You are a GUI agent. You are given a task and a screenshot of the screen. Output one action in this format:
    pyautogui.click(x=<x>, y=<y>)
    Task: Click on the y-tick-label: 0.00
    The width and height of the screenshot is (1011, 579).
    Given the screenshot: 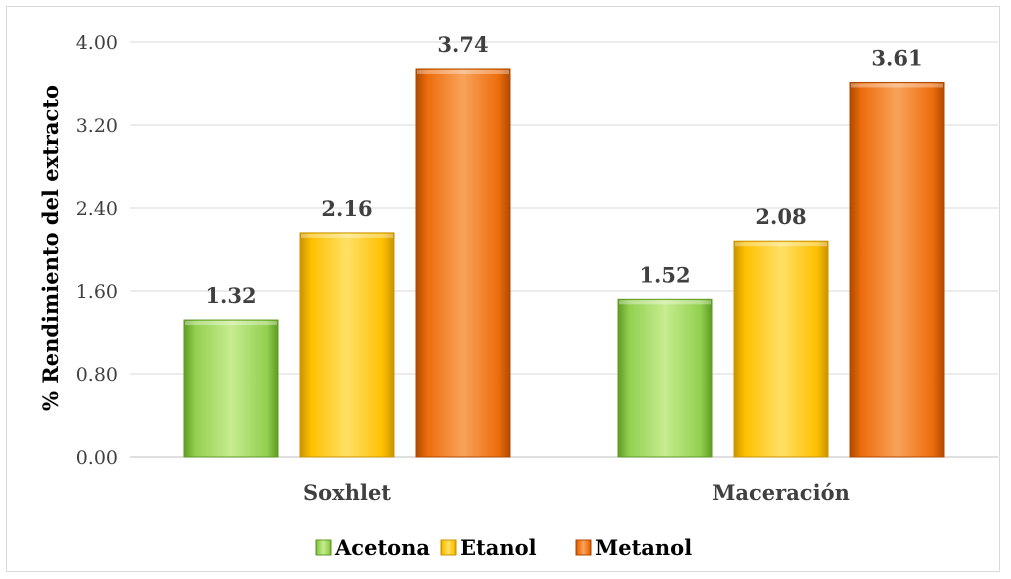 What is the action you would take?
    pyautogui.click(x=97, y=458)
    